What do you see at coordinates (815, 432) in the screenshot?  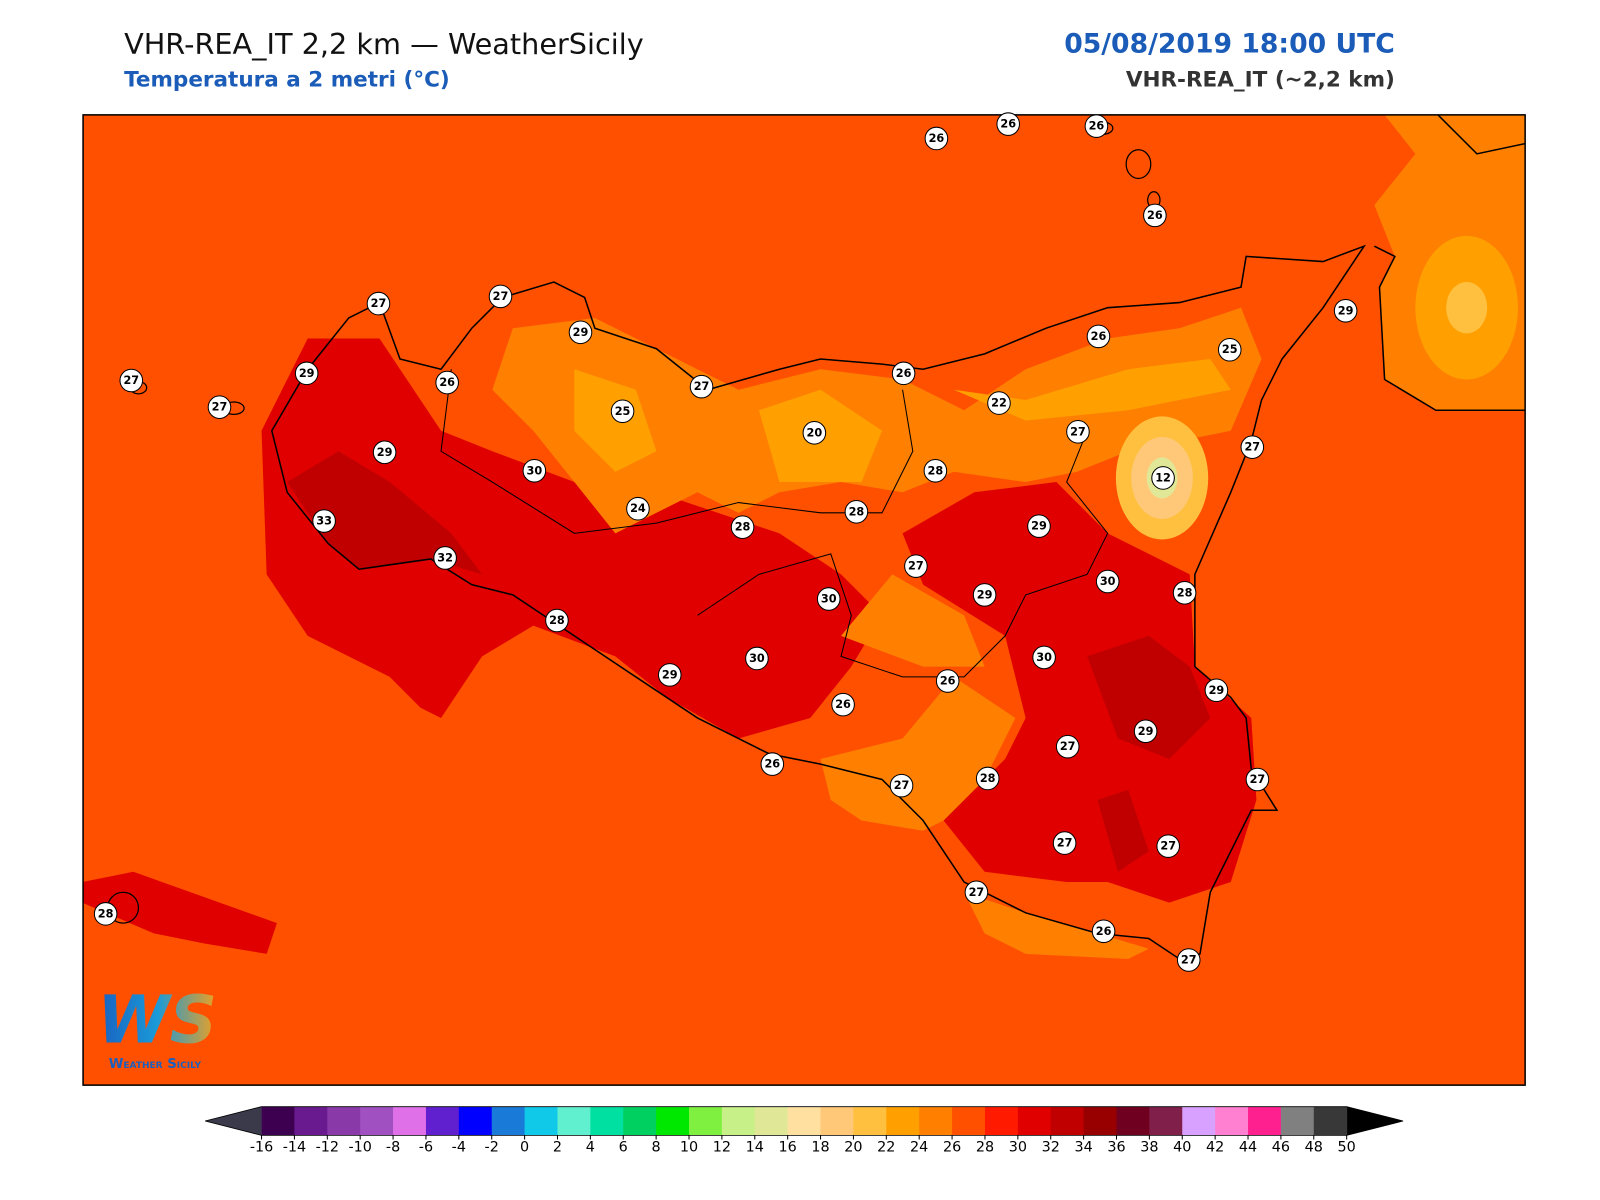 I see `station-value: 20` at bounding box center [815, 432].